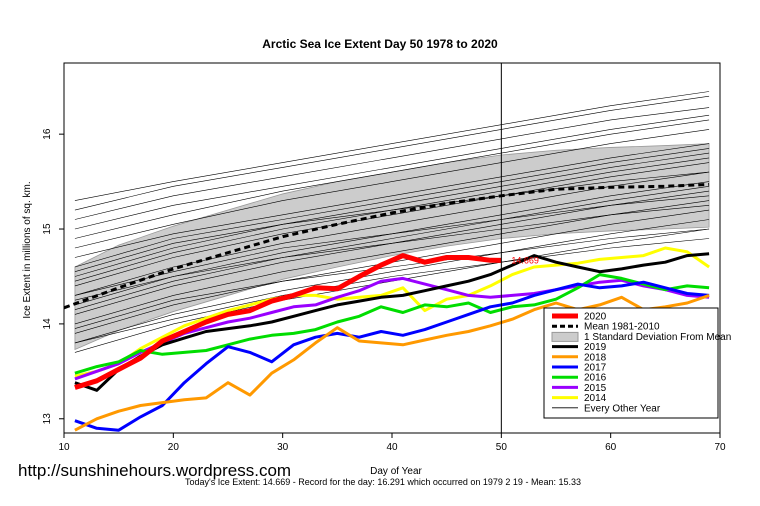 This screenshot has width=760, height=506. What do you see at coordinates (47, 419) in the screenshot?
I see `y-tick-label: 13` at bounding box center [47, 419].